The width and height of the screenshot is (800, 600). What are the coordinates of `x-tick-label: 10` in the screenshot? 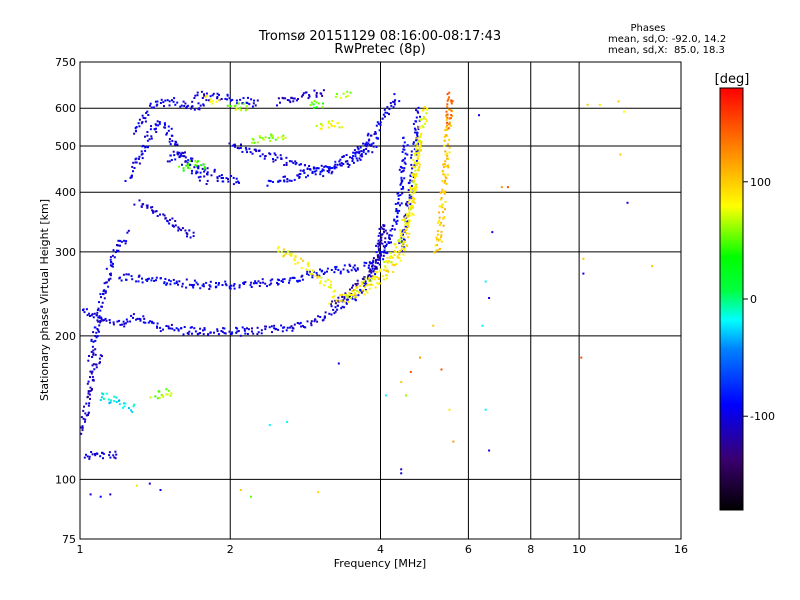 It's located at (579, 549).